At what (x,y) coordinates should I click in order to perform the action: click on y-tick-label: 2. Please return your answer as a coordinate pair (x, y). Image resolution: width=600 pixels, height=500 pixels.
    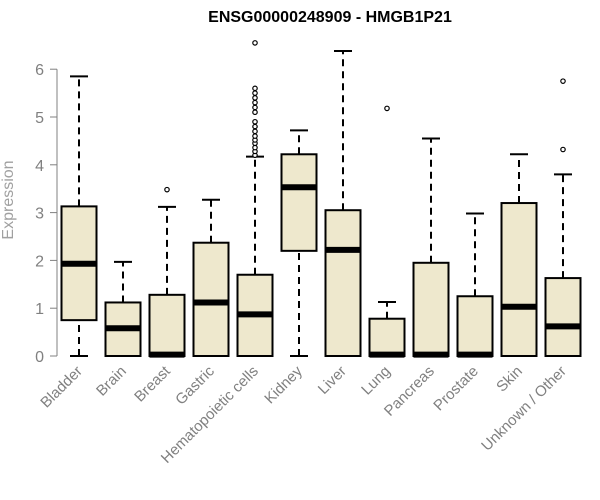
    Looking at the image, I should click on (39, 261).